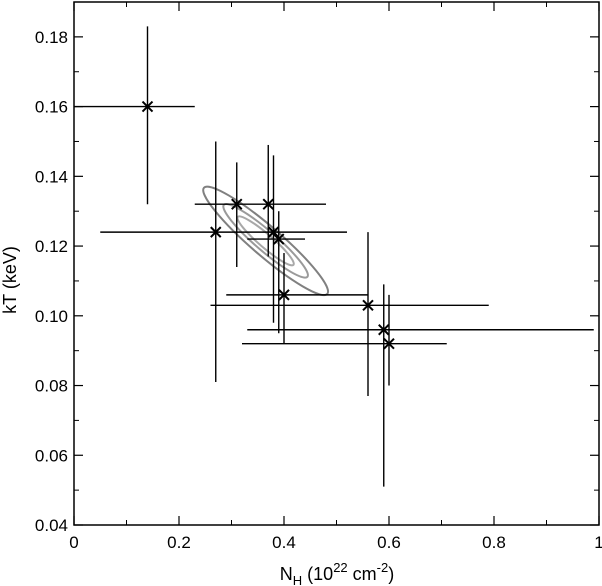 This screenshot has width=602, height=586. What do you see at coordinates (337, 573) in the screenshot?
I see `x-axis-label: NH (1022 cm-2)` at bounding box center [337, 573].